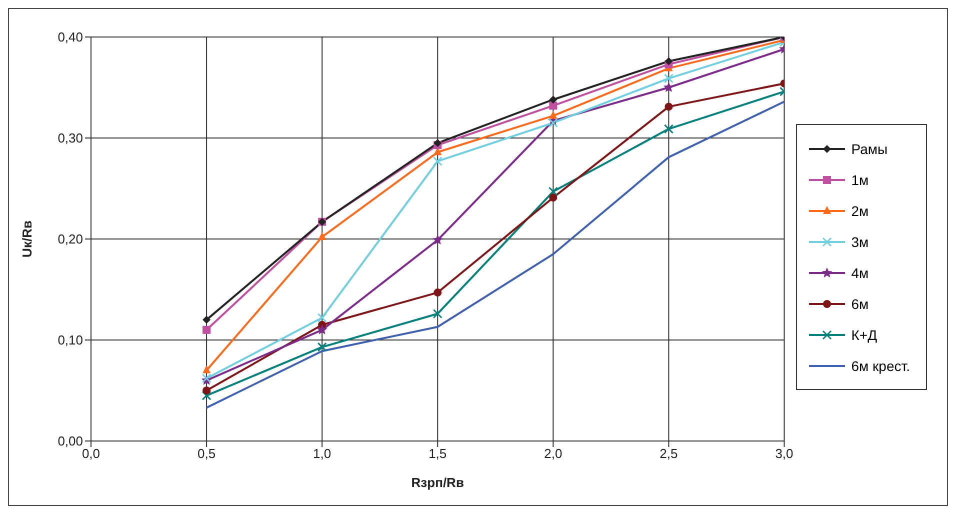 The image size is (957, 514). Describe the element at coordinates (860, 180) in the screenshot. I see `legend-label: 1м` at that location.